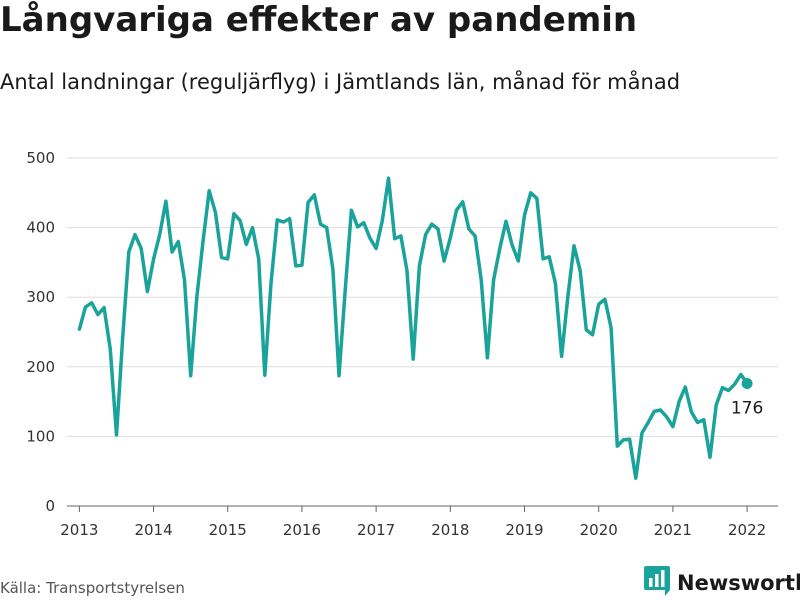  I want to click on x-tick-label-2014: 2014, so click(153, 530).